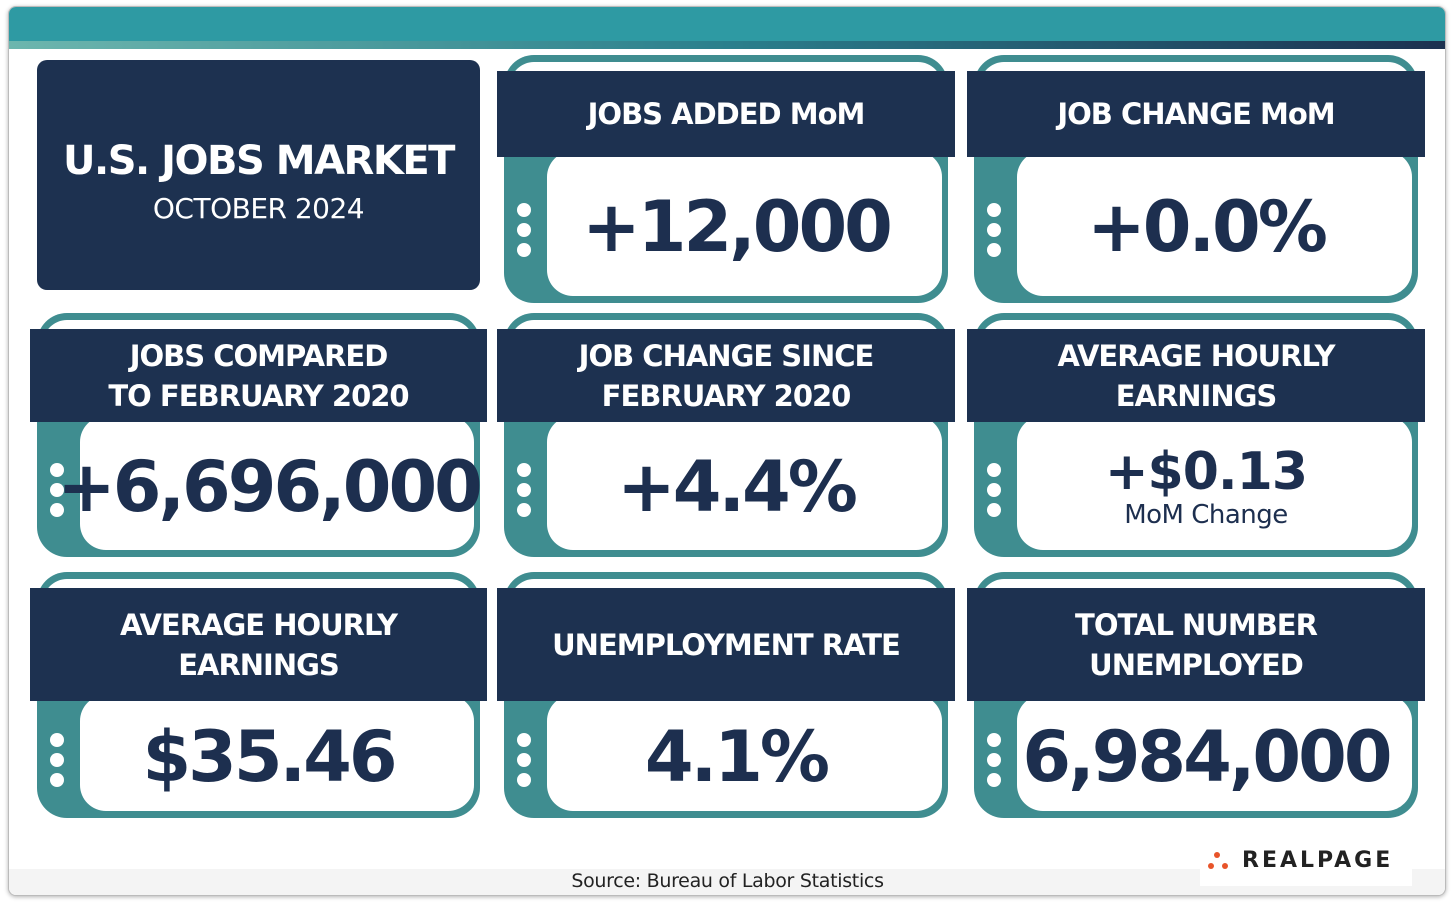 This screenshot has width=1455, height=903. Describe the element at coordinates (726, 375) in the screenshot. I see `card-header: JOB CHANGE SINCE FEBRUARY 2020` at that location.